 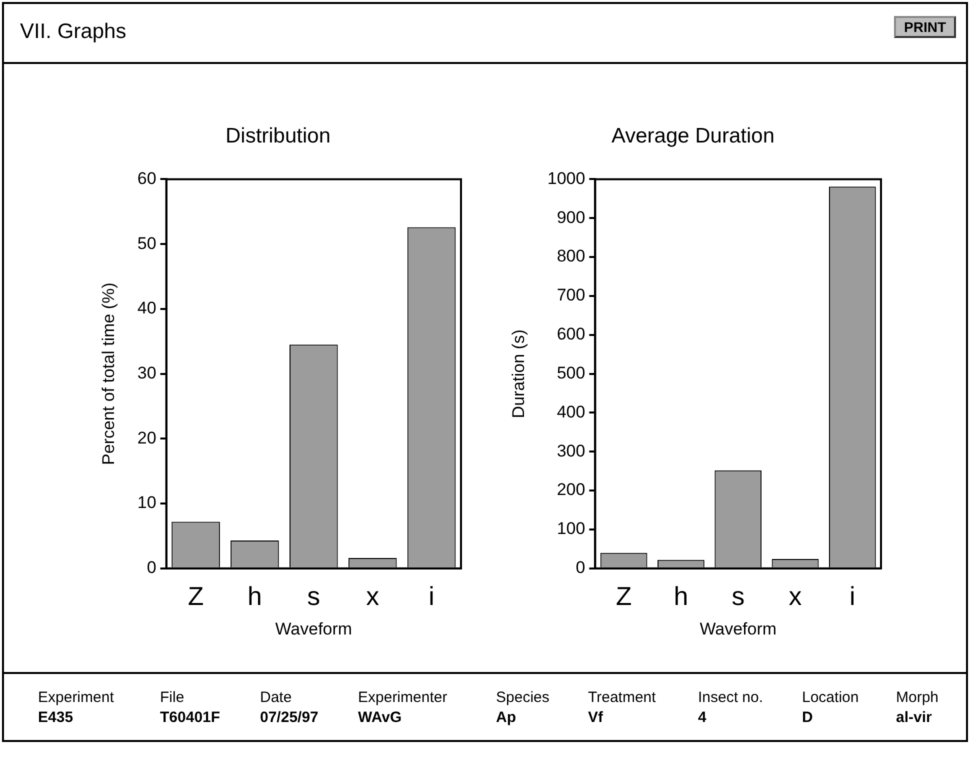 I want to click on text: Morph, so click(x=917, y=697).